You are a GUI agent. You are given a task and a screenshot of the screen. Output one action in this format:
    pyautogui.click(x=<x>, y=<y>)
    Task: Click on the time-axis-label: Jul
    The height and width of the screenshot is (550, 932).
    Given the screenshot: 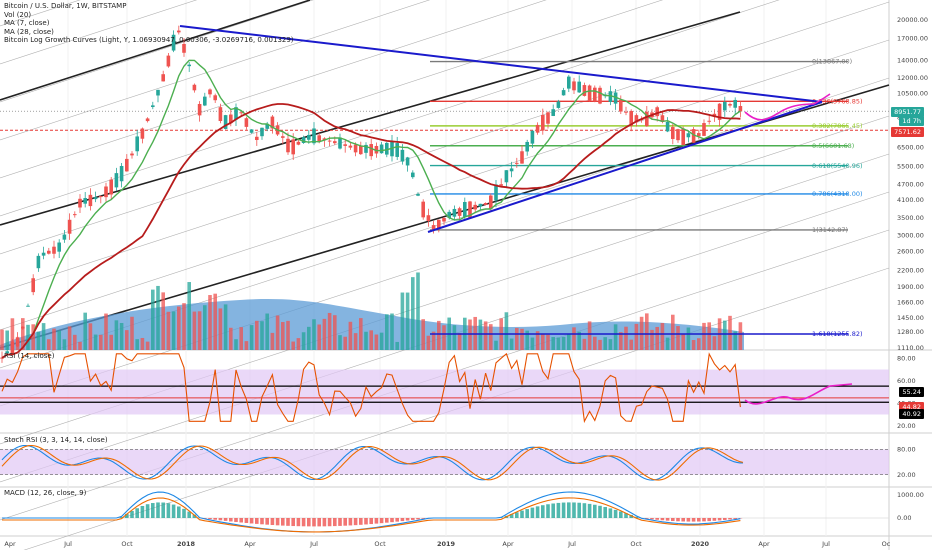 What is the action you would take?
    pyautogui.click(x=571, y=544)
    